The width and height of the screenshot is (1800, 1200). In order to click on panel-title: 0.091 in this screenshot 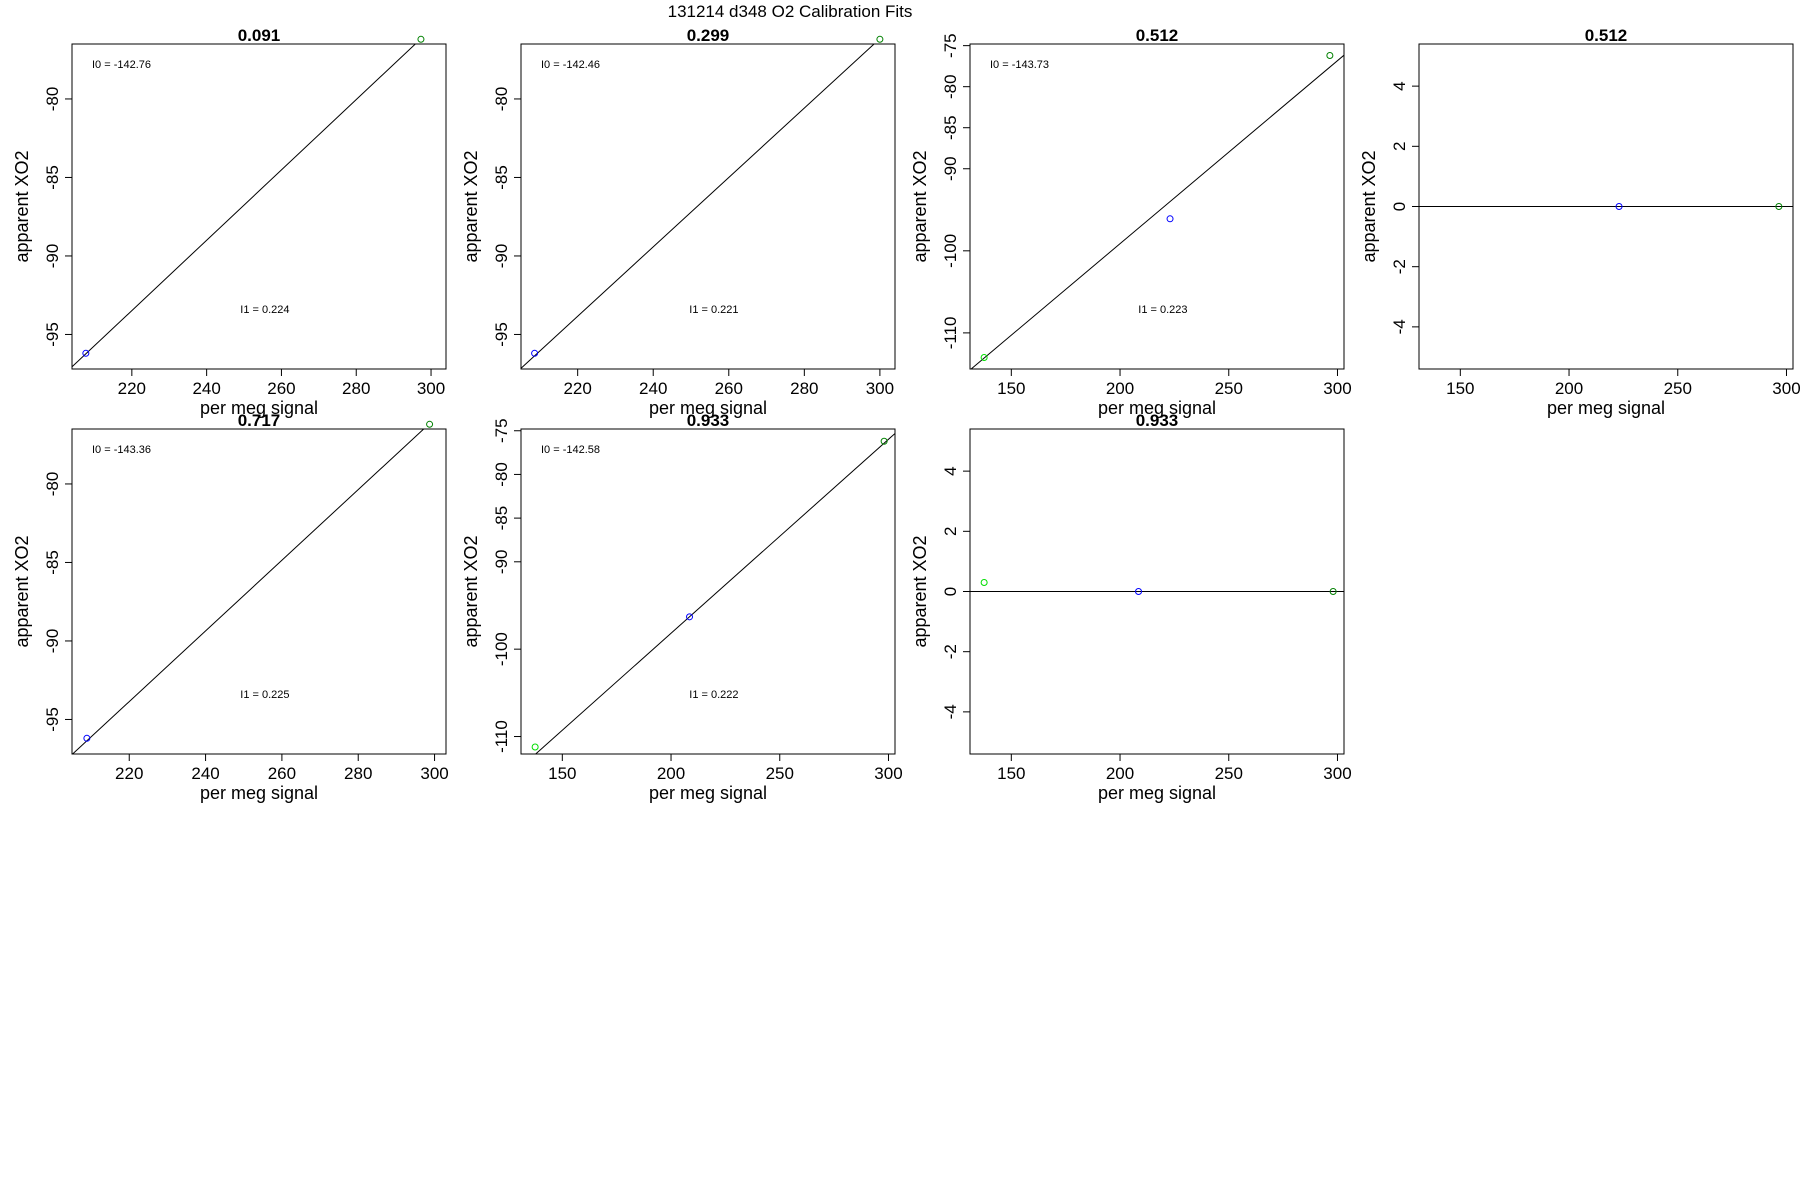, I will do `click(259, 35)`.